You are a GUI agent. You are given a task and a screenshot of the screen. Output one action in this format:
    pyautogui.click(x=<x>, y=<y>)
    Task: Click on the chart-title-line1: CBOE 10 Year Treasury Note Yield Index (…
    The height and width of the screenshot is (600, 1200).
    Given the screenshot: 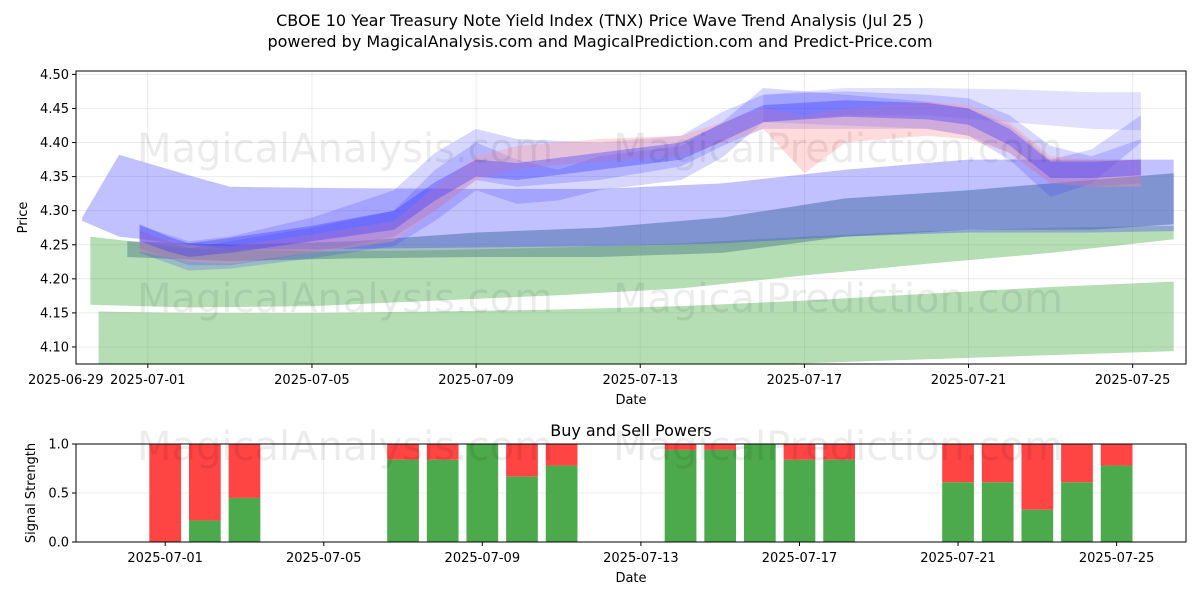 What is the action you would take?
    pyautogui.click(x=600, y=20)
    